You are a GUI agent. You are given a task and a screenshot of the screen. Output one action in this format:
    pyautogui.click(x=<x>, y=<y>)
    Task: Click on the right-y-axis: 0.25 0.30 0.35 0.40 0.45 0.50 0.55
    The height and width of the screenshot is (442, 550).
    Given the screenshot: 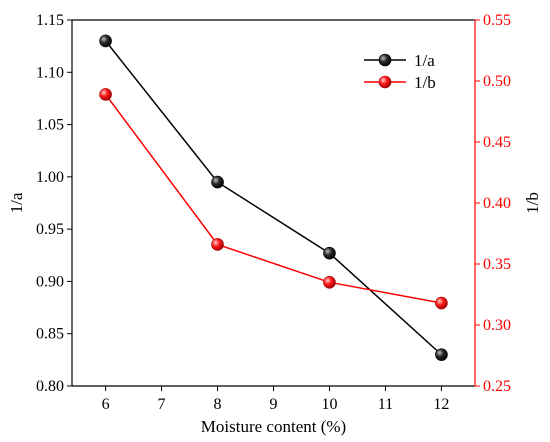 What is the action you would take?
    pyautogui.click(x=493, y=203)
    